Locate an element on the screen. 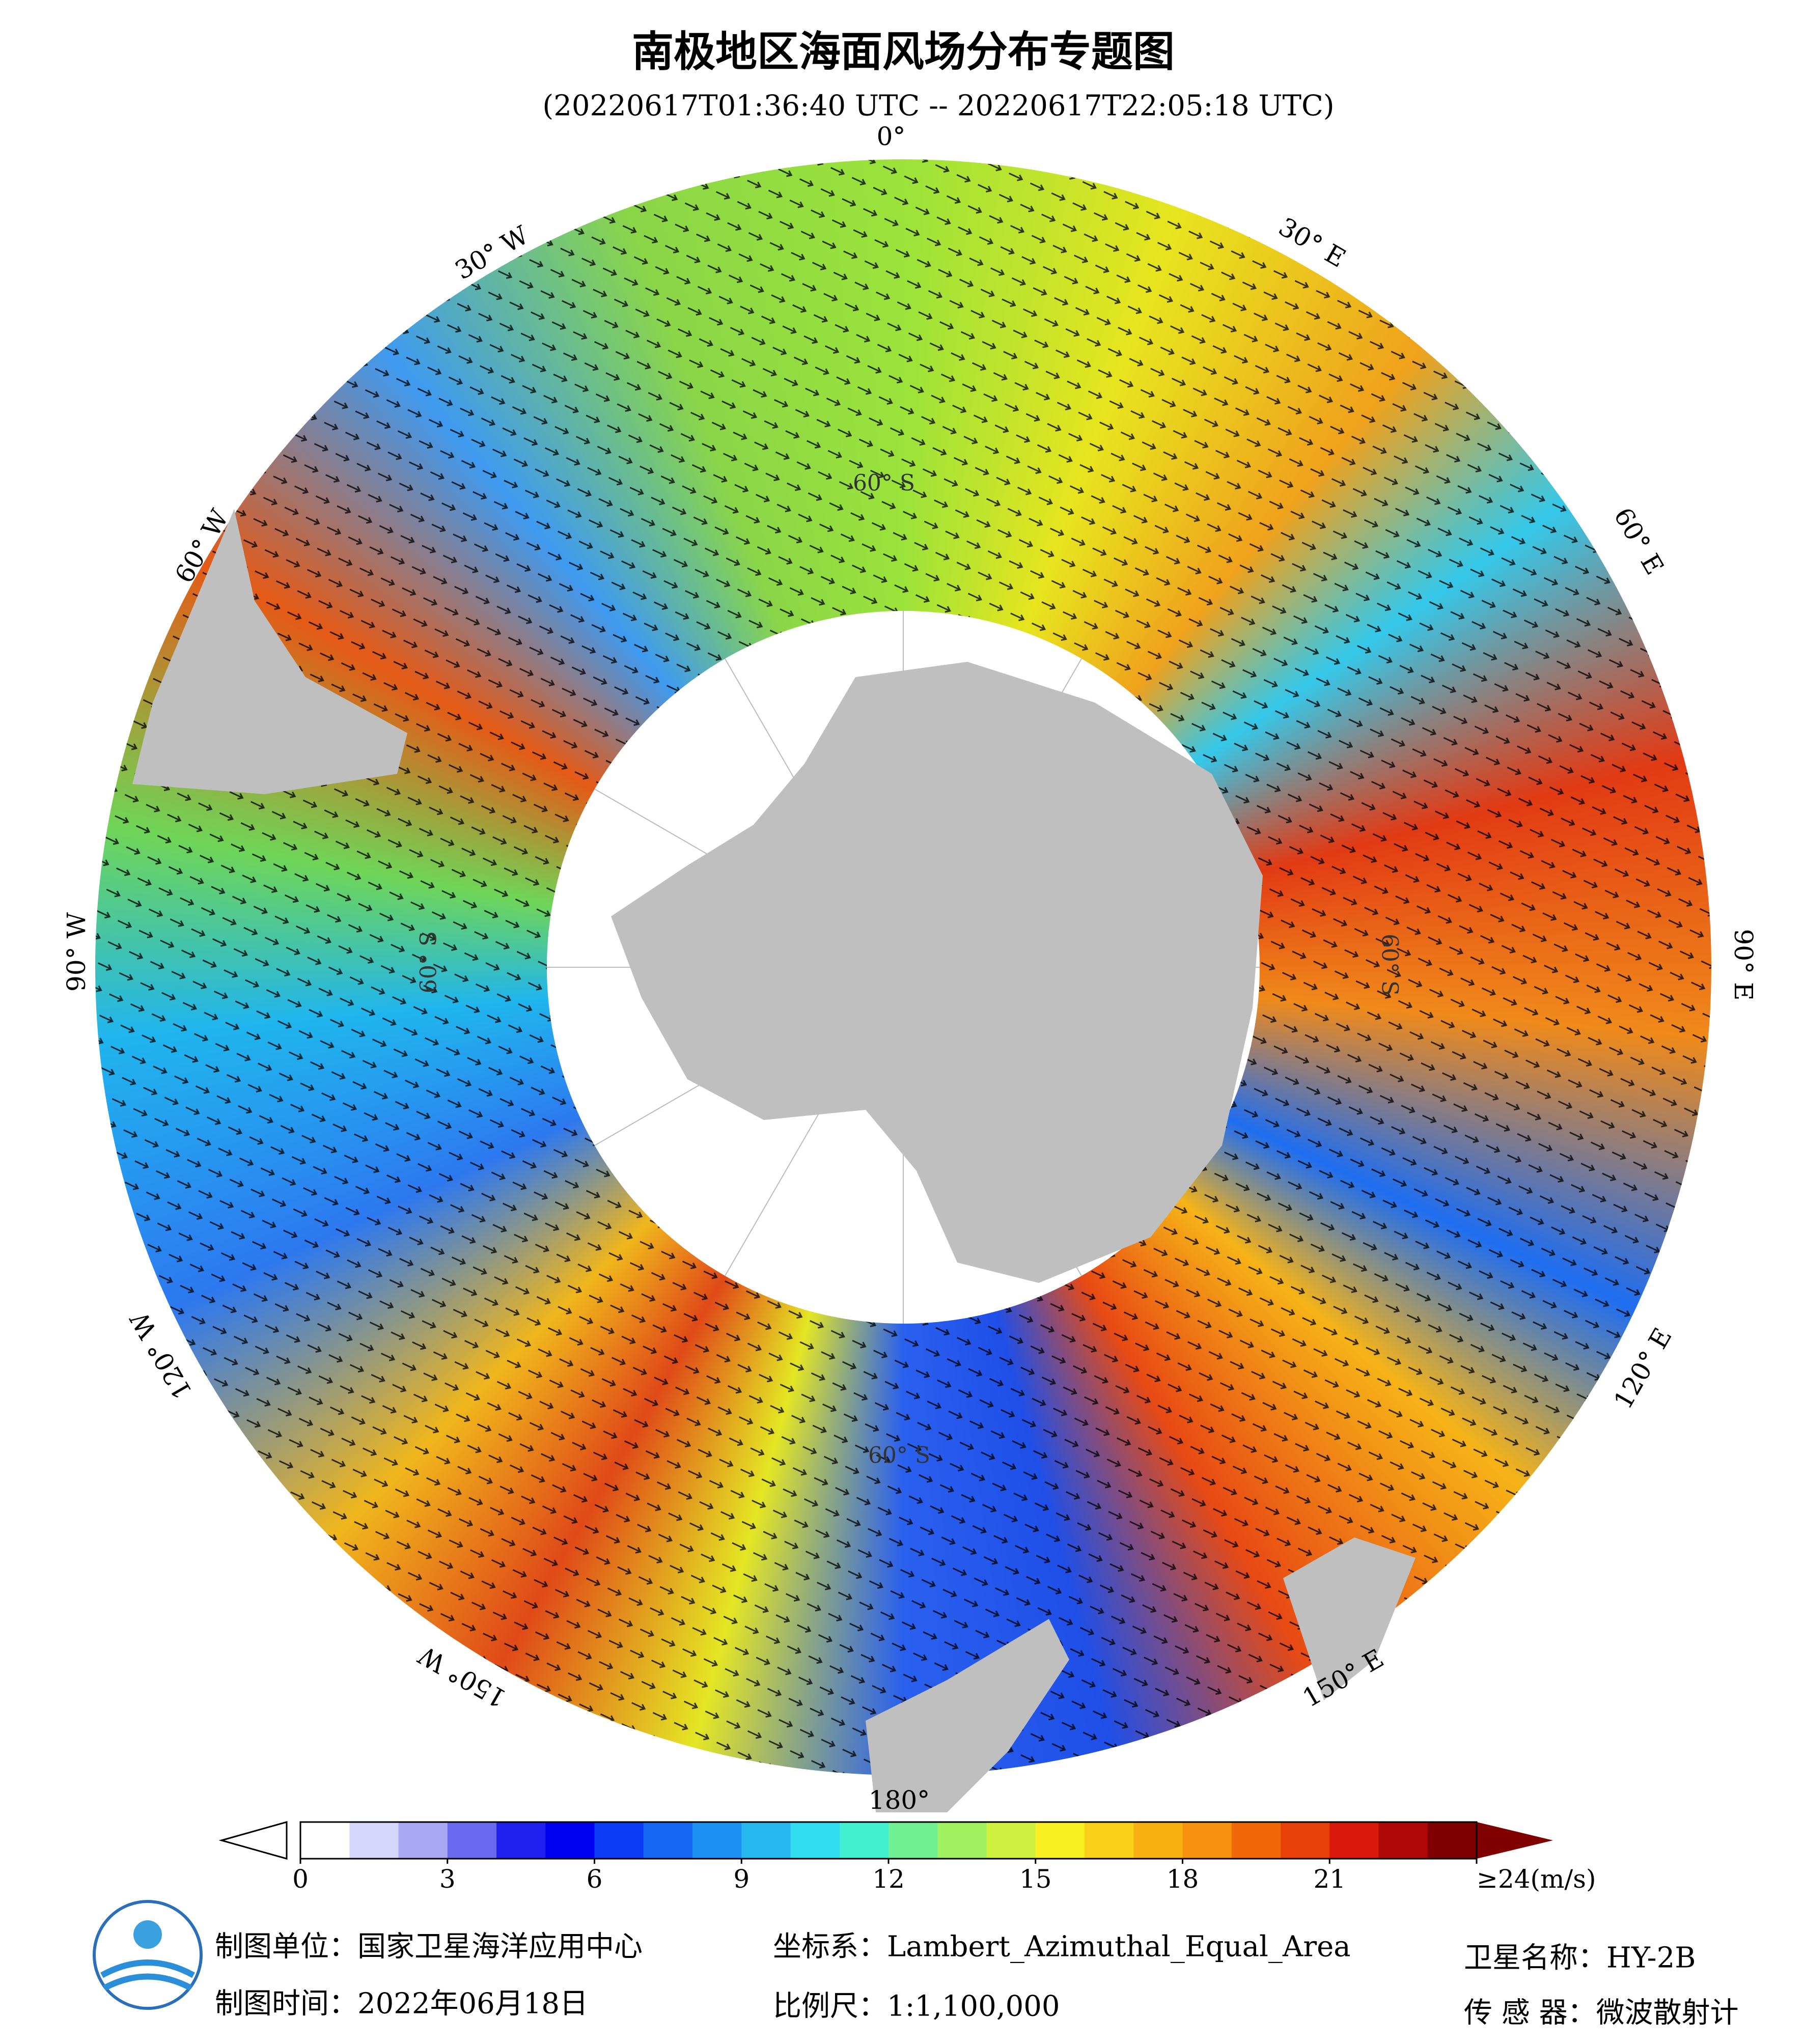 Image resolution: width=1804 pixels, height=2044 pixels. colorbar-tick-label: 21 is located at coordinates (1329, 1879).